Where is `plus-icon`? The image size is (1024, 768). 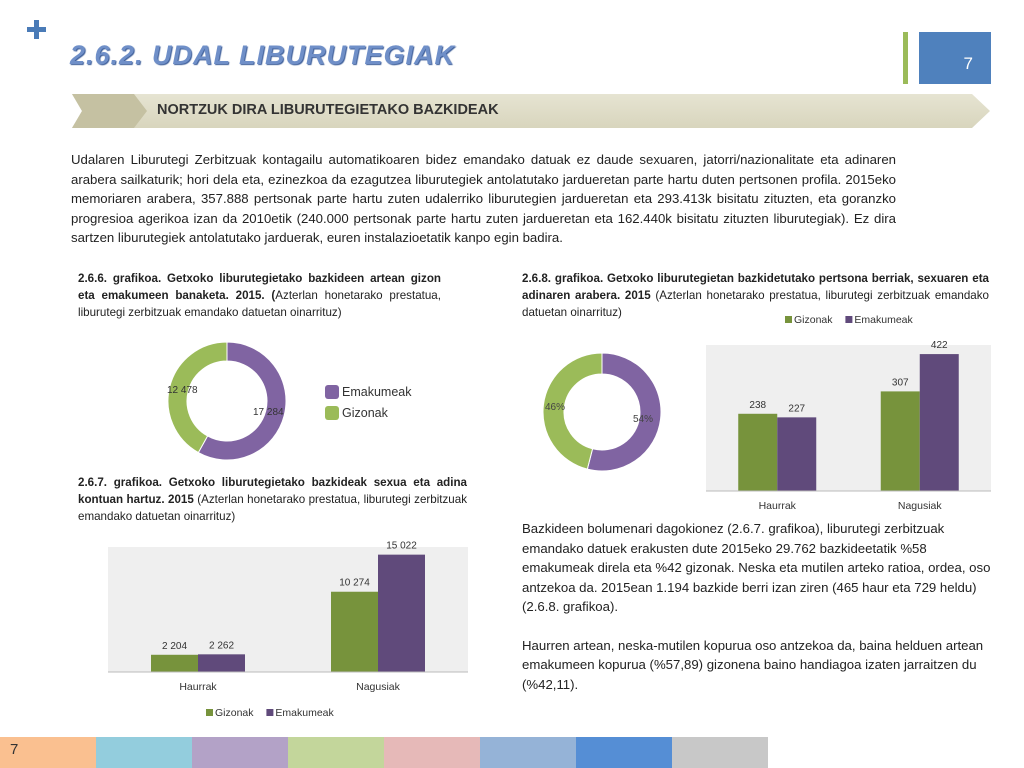 plus-icon is located at coordinates (37, 29).